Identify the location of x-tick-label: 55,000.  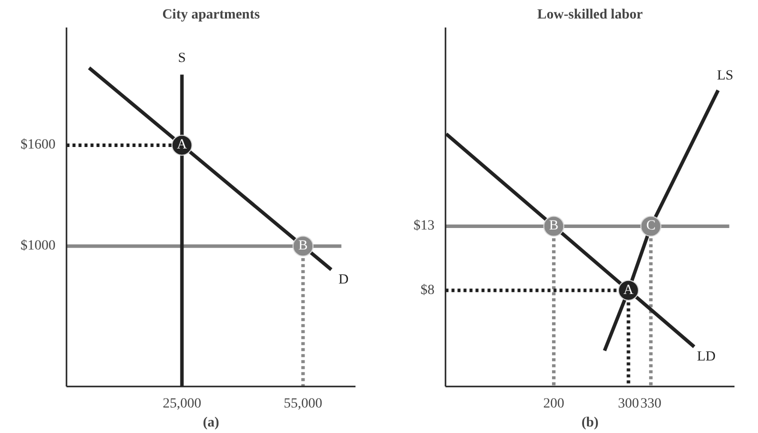
(303, 404).